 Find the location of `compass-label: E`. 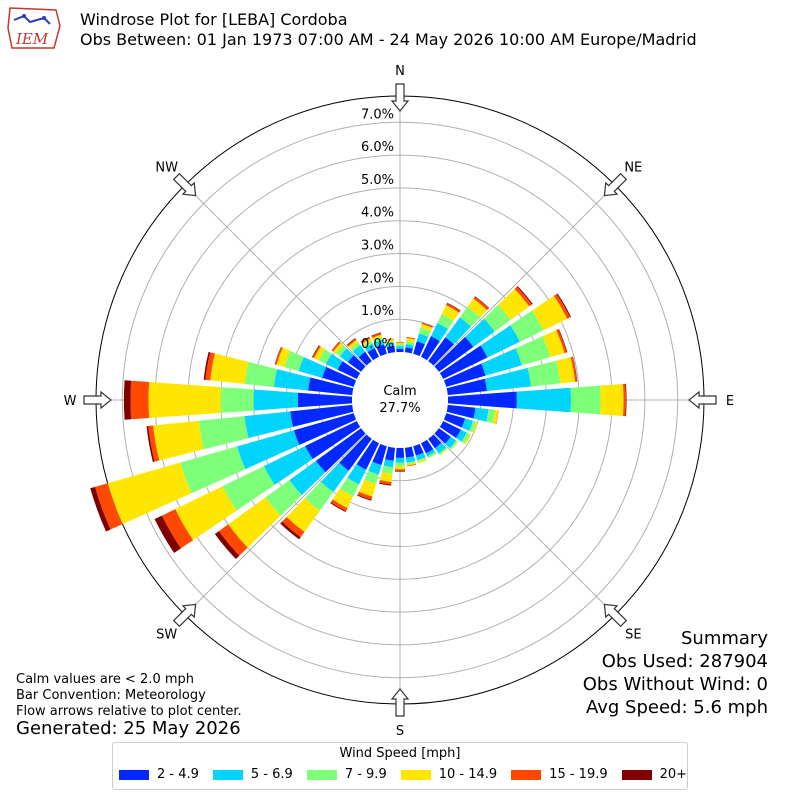

compass-label: E is located at coordinates (730, 401).